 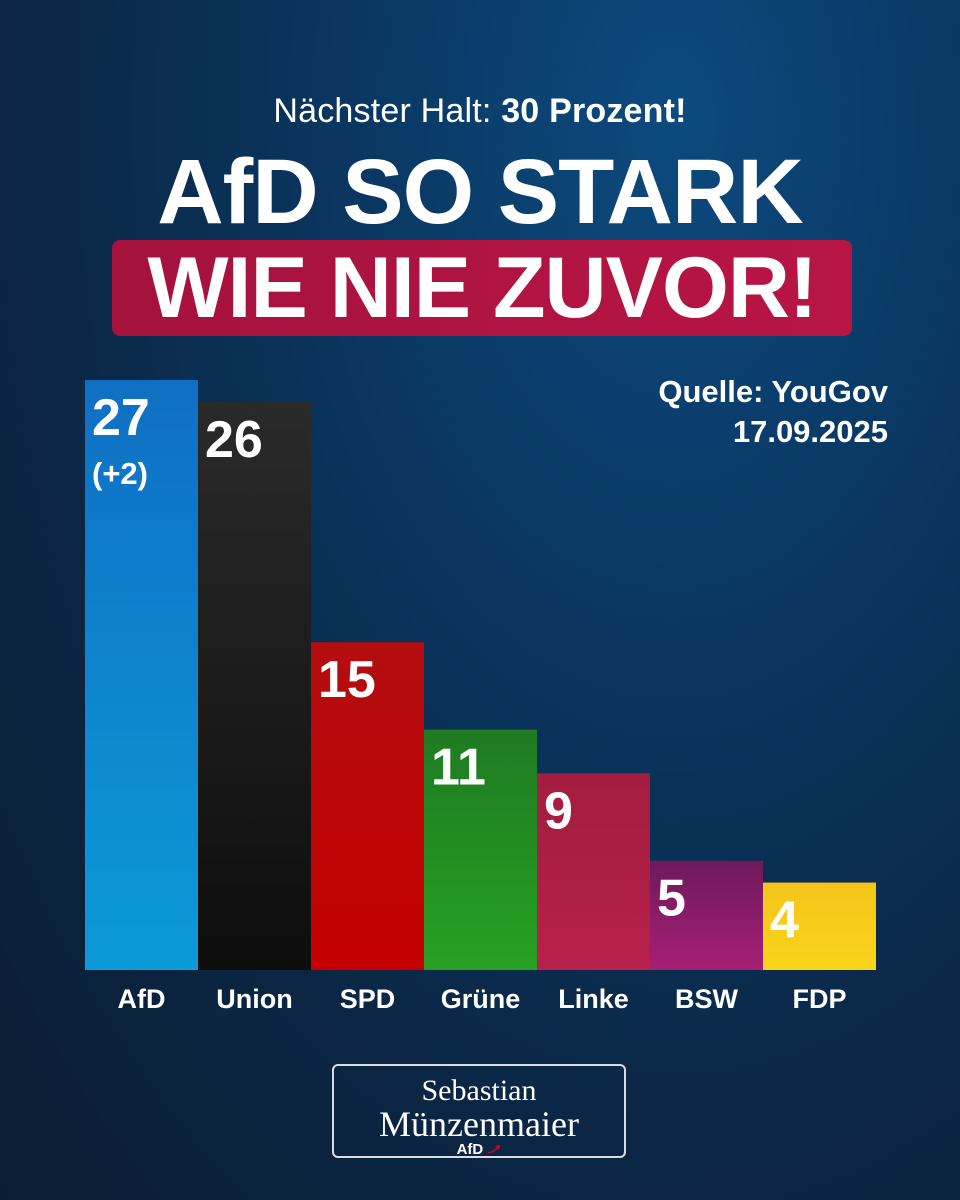 I want to click on source-date: 17.09.2025, so click(x=810, y=431).